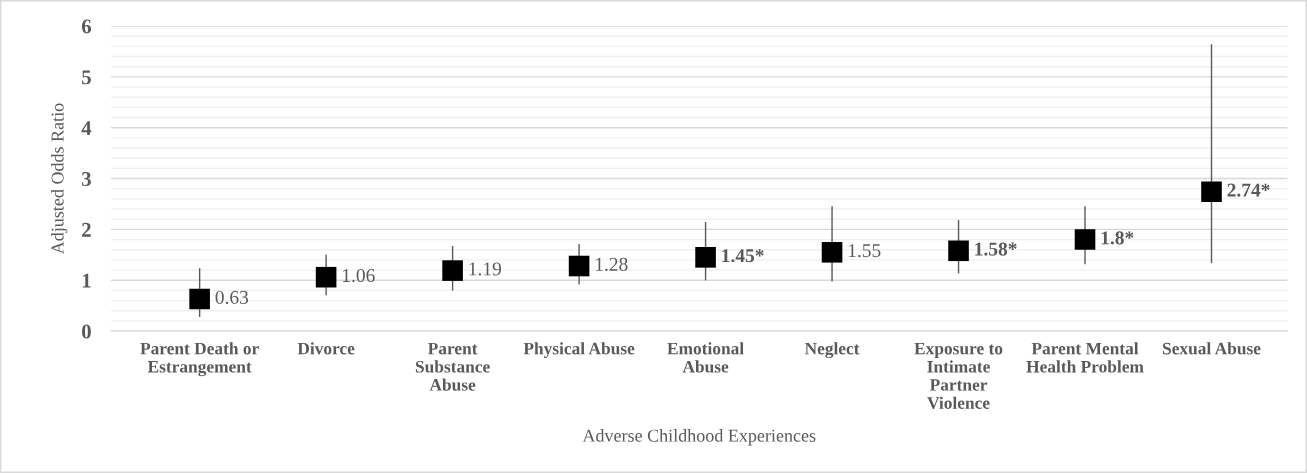 This screenshot has width=1307, height=473. Describe the element at coordinates (86, 229) in the screenshot. I see `y-tick-label: 2` at that location.